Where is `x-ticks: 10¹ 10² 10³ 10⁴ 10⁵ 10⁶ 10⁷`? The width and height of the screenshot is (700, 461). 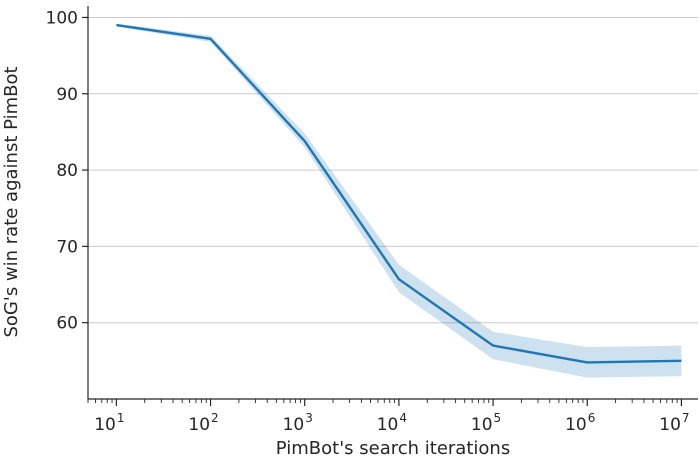 x-ticks: 10¹ 10² 10³ 10⁴ 10⁵ 10⁶ 10⁷ is located at coordinates (388, 417).